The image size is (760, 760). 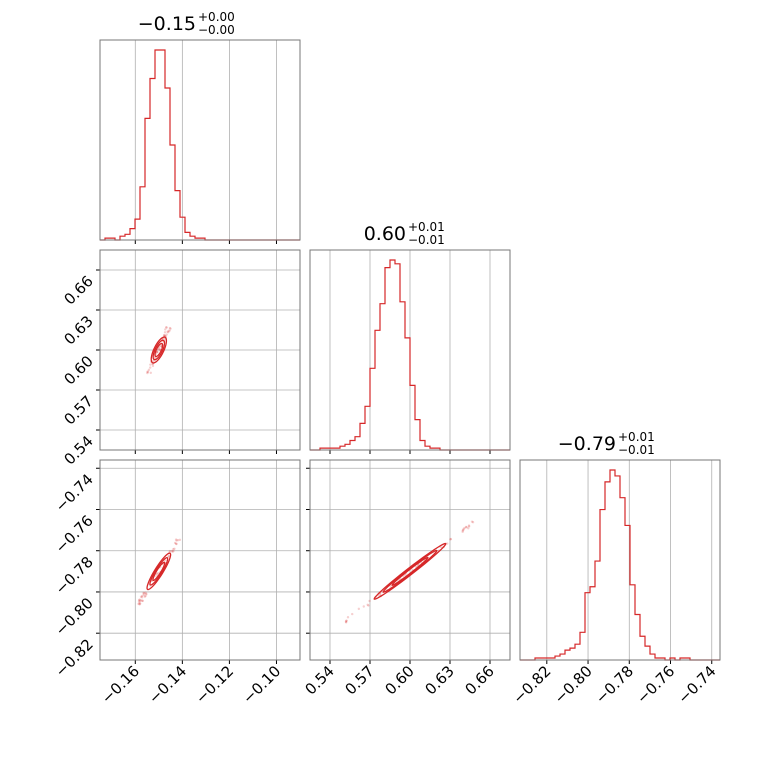 I want to click on x-tick-label: −0.74, so click(x=696, y=684).